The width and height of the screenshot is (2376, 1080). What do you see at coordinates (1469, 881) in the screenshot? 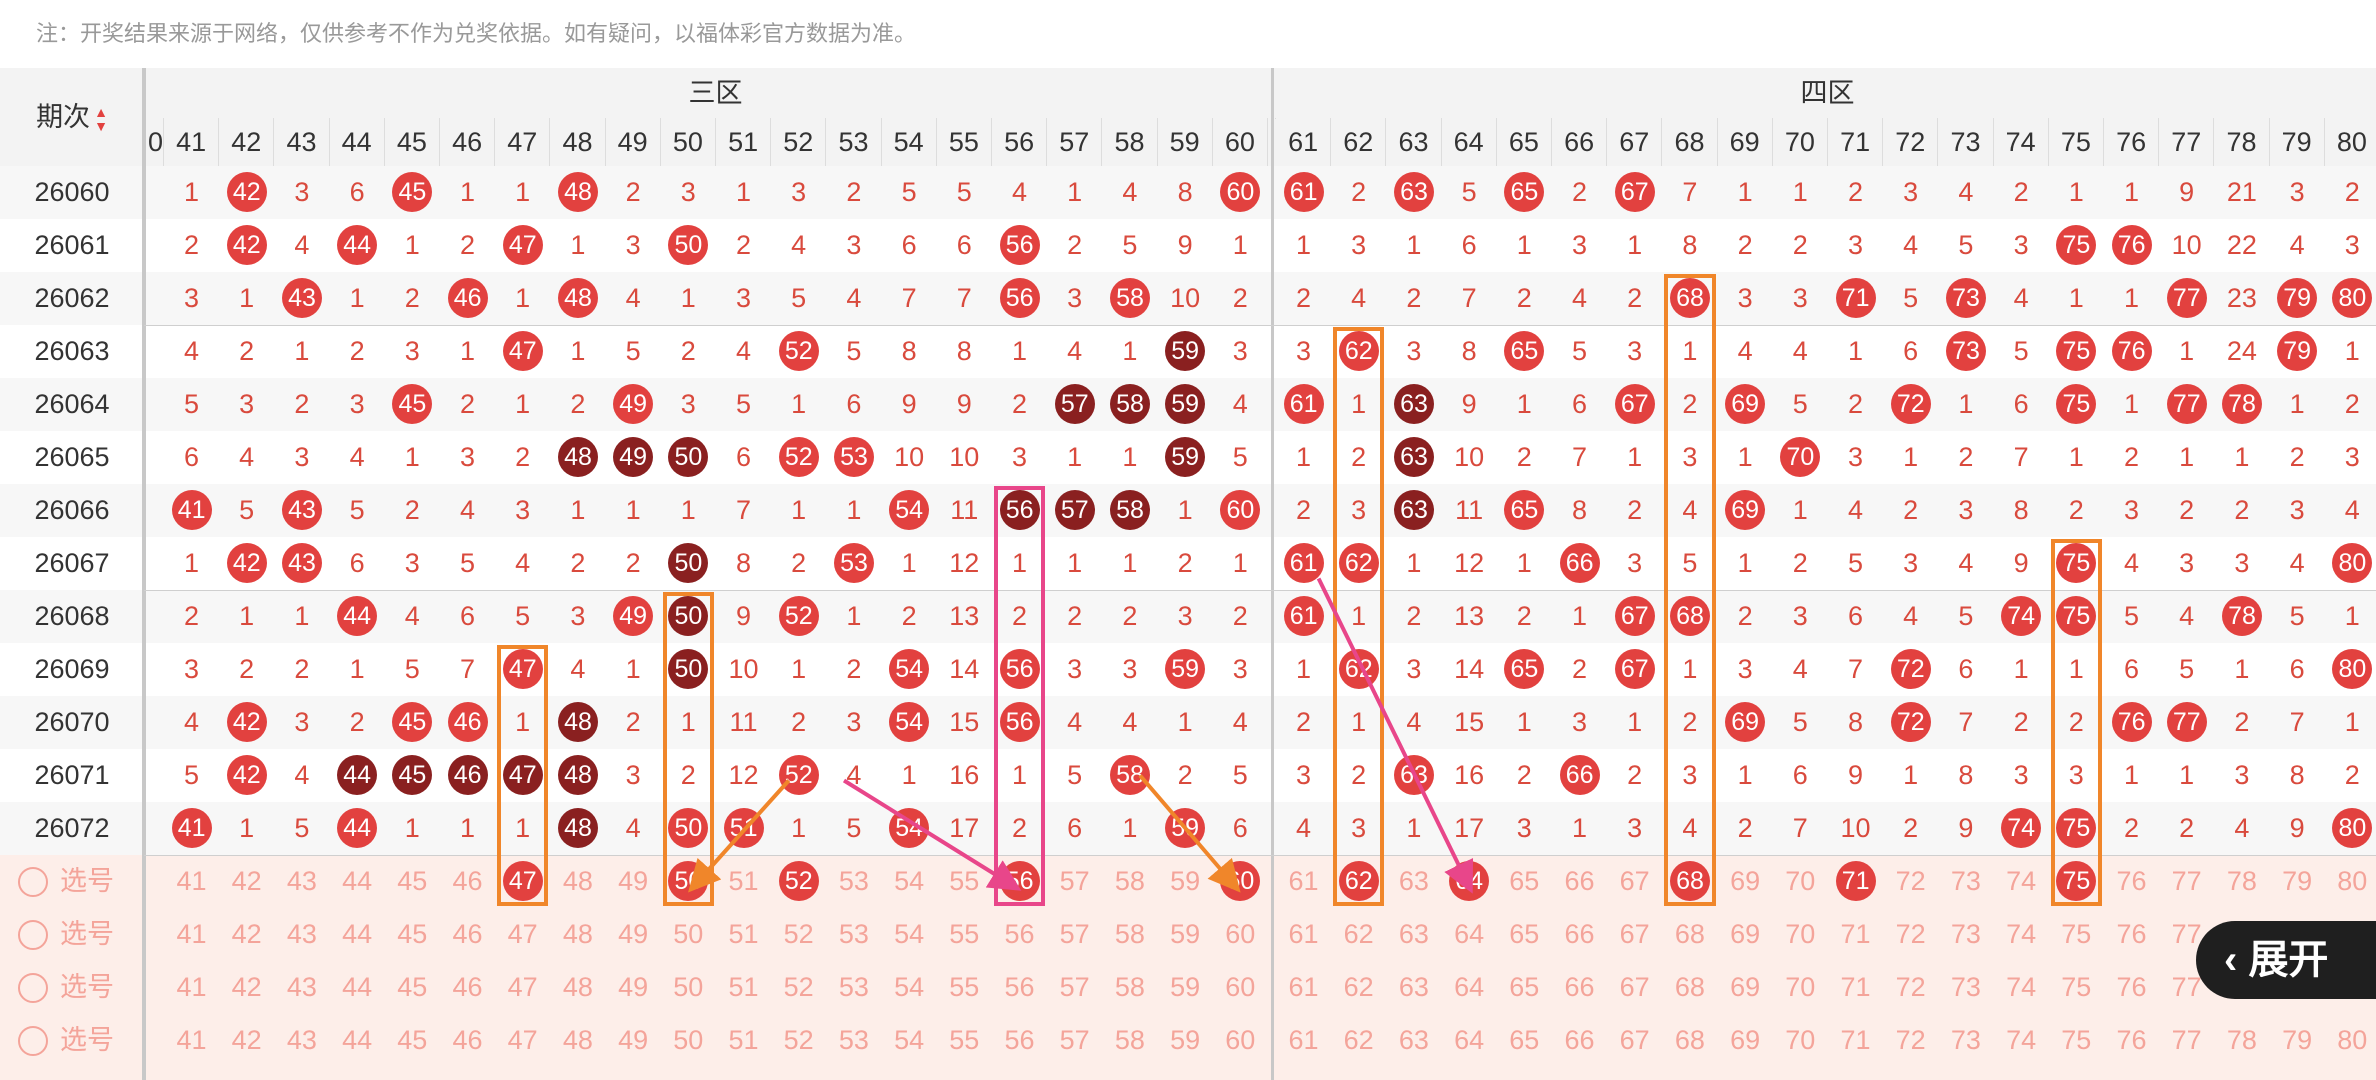
I see `selected-number-ball: 64` at bounding box center [1469, 881].